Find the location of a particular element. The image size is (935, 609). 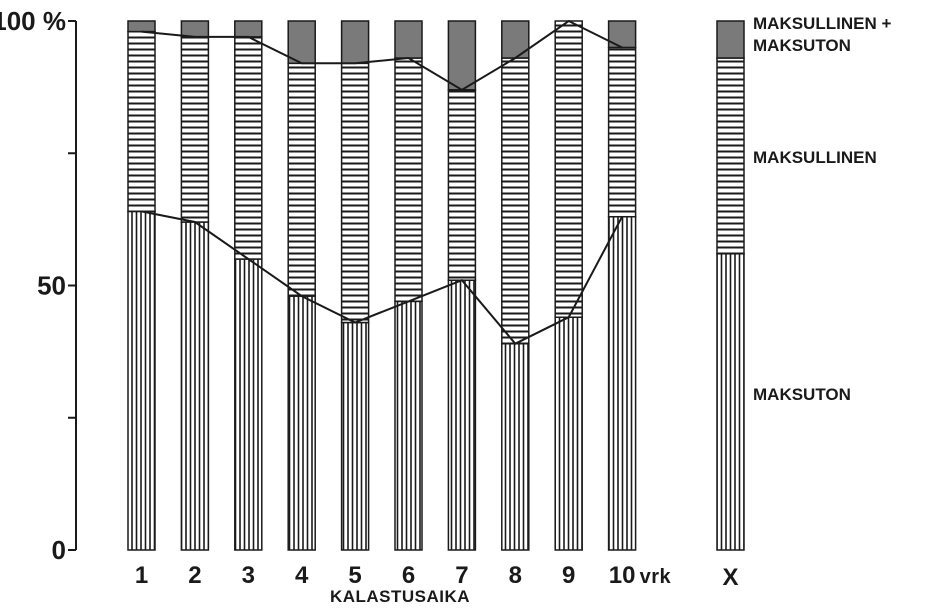

x-tick-label: 1 is located at coordinates (141, 575).